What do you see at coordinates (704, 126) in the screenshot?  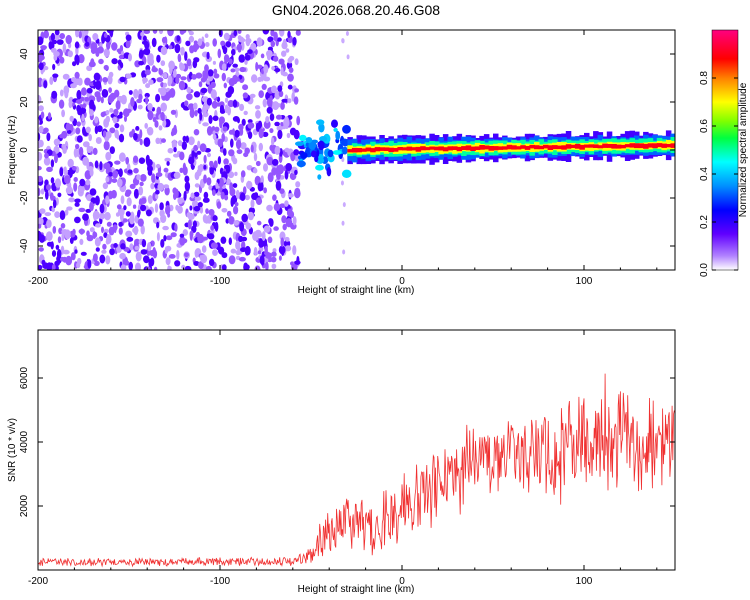 I see `colorbar-tick-label: 0.6` at bounding box center [704, 126].